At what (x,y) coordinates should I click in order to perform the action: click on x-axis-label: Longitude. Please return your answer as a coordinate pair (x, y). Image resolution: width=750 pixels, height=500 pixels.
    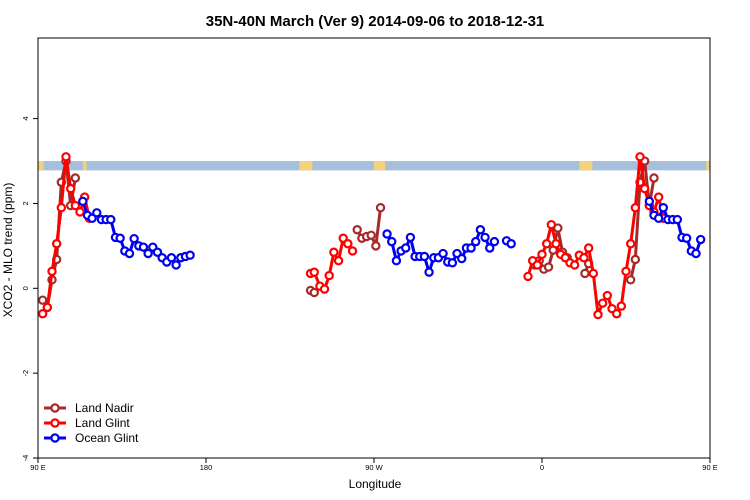
    Looking at the image, I should click on (375, 484).